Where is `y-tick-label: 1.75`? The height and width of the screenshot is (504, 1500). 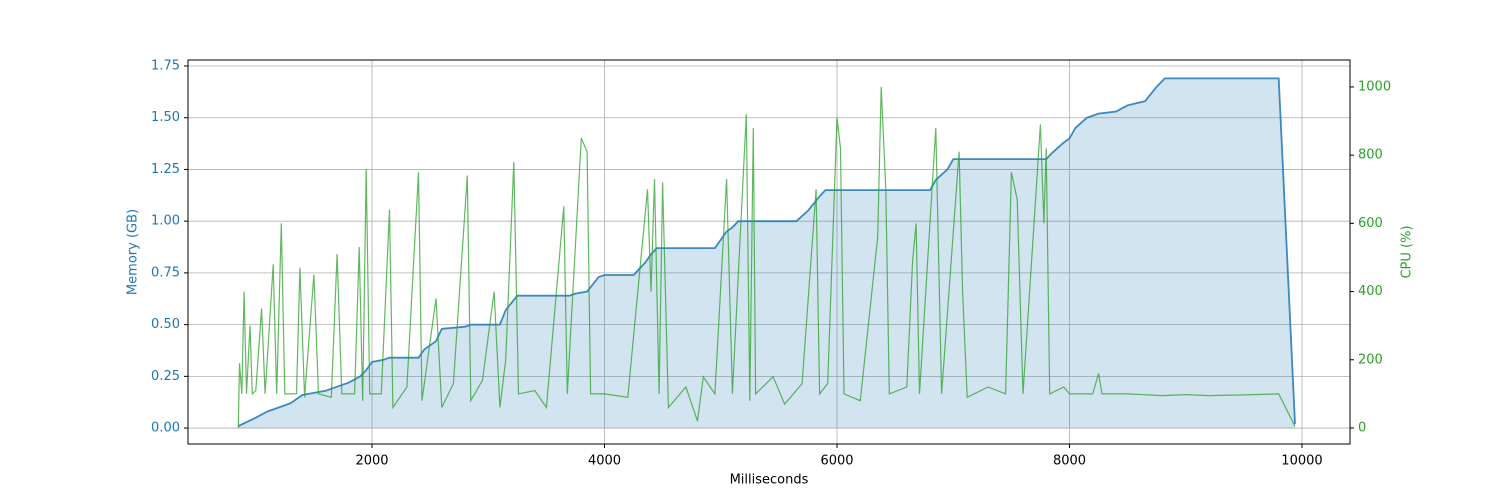 y-tick-label: 1.75 is located at coordinates (165, 66).